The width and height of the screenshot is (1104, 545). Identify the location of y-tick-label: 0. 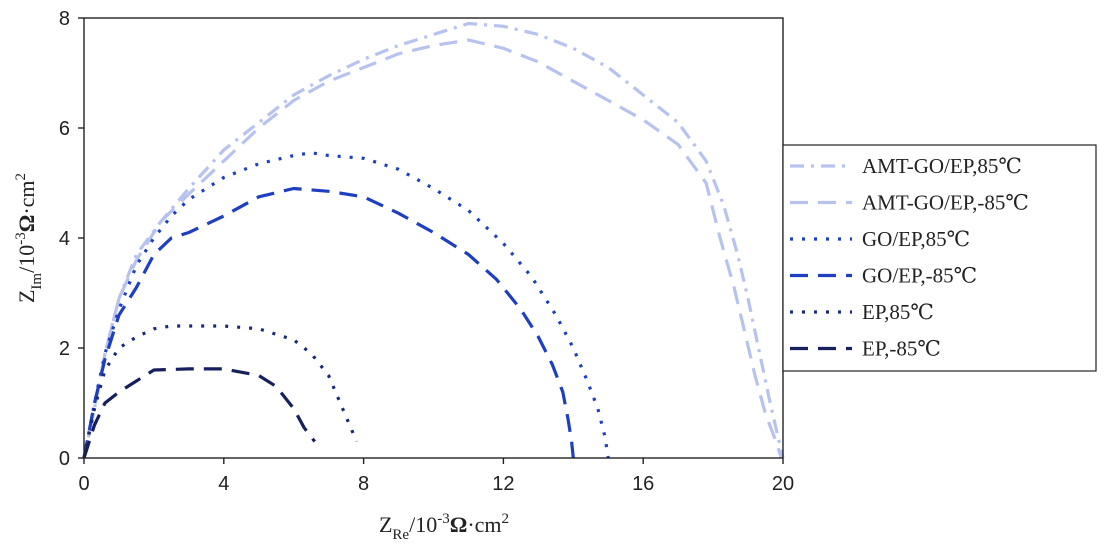
(64, 459).